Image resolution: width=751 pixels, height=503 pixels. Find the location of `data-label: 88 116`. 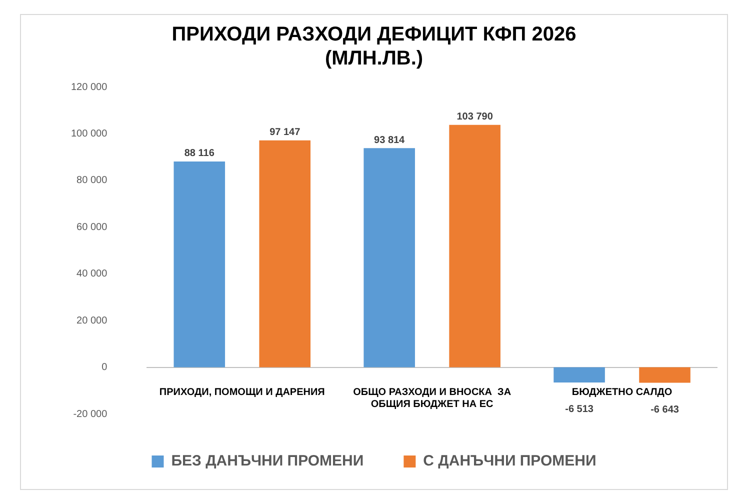

data-label: 88 116 is located at coordinates (199, 154).